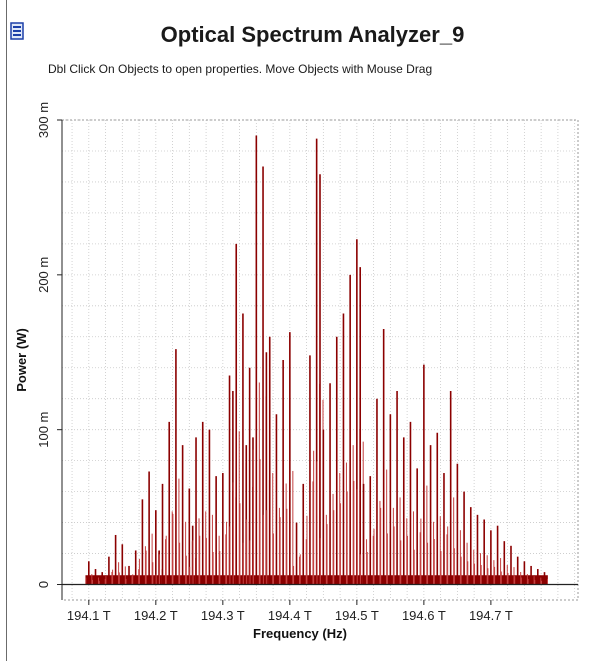 The height and width of the screenshot is (661, 595). I want to click on y-tick-label: 0, so click(43, 584).